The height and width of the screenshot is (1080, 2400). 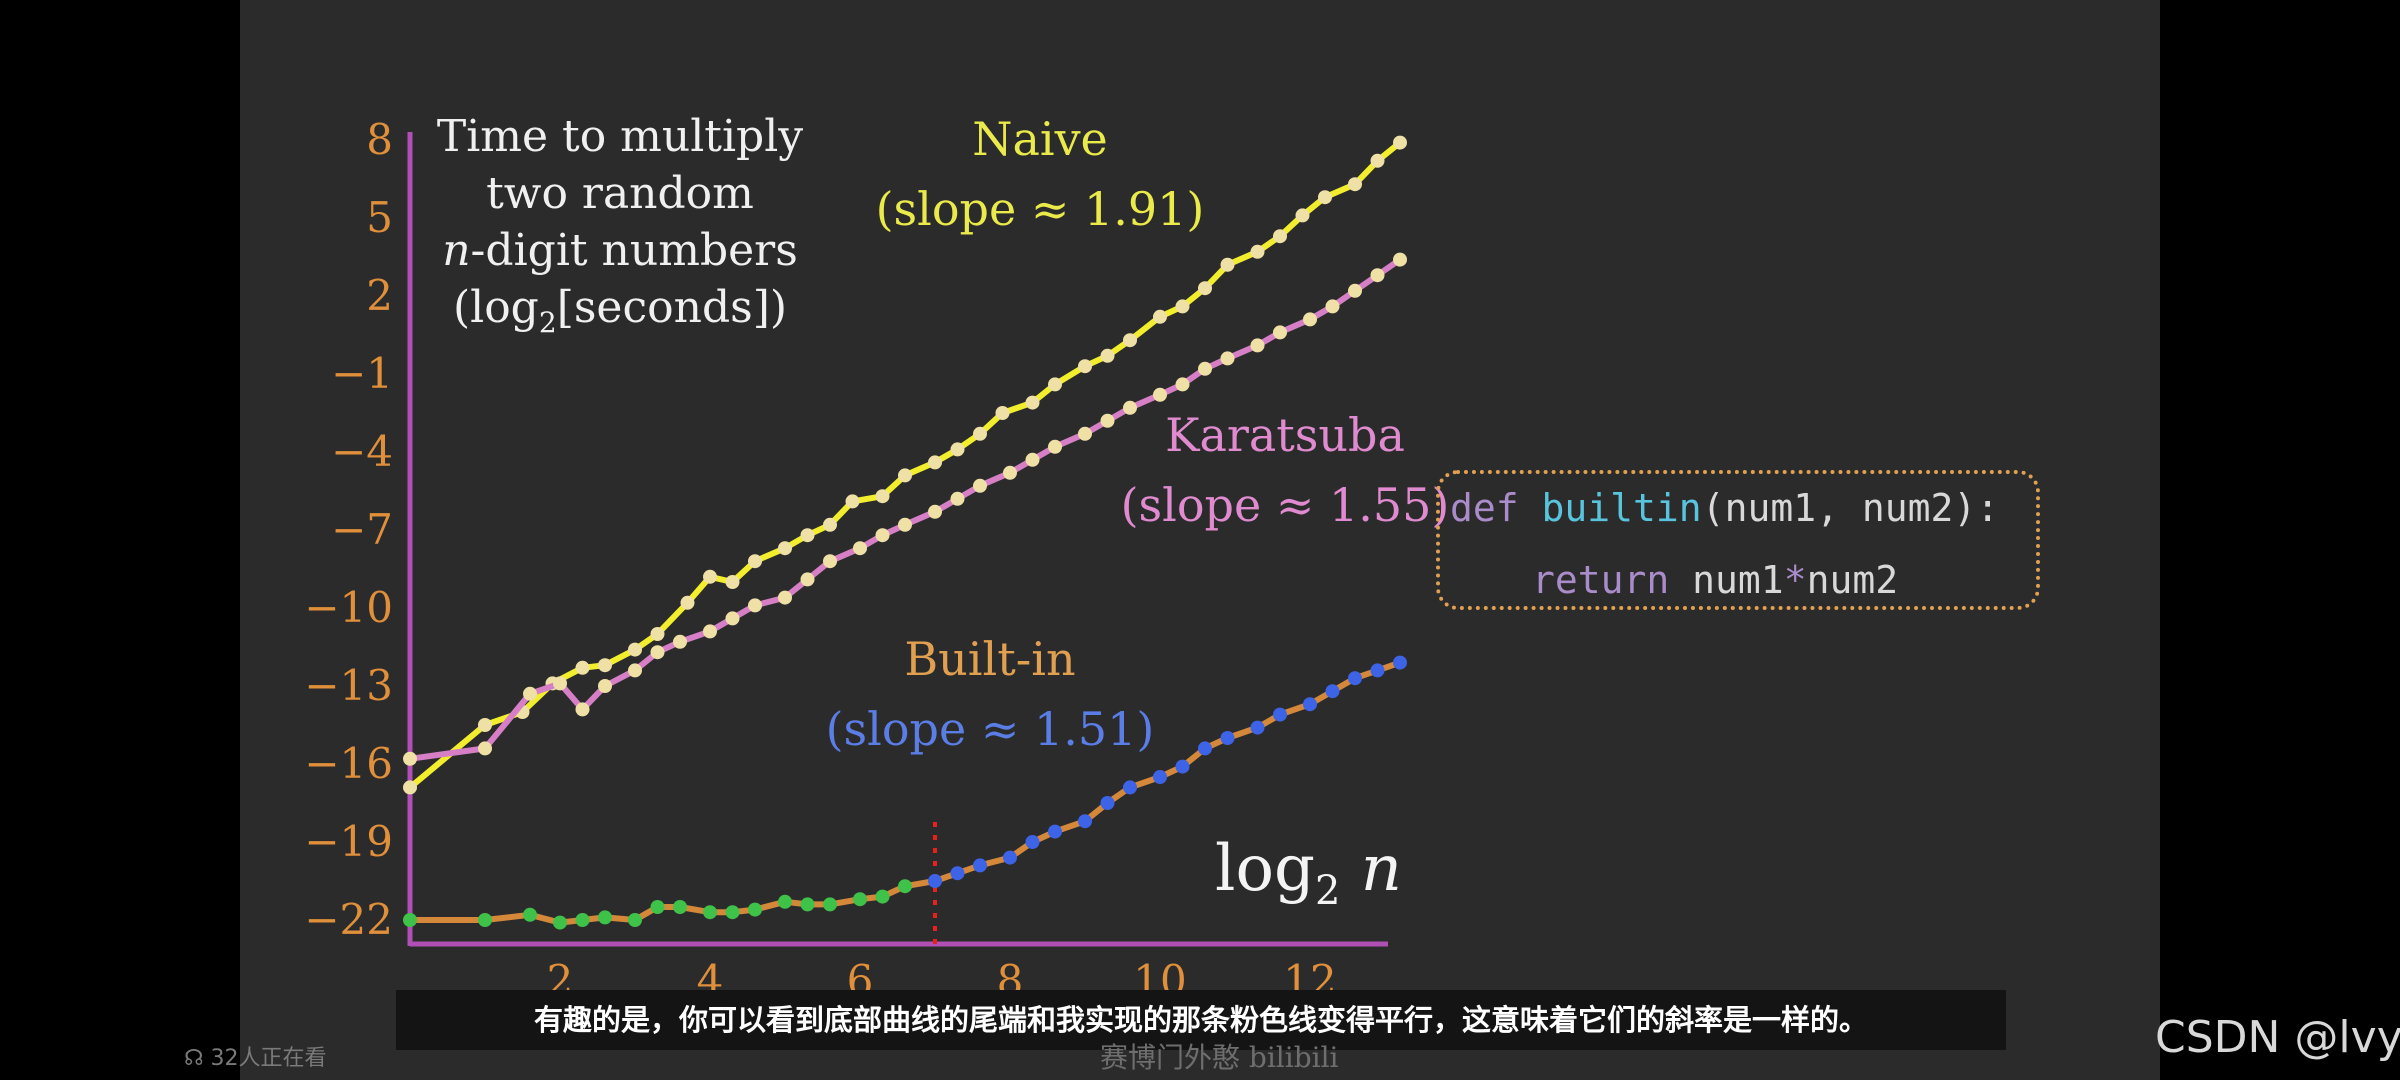 What do you see at coordinates (1601, 580) in the screenshot?
I see `code-keyword-return: return` at bounding box center [1601, 580].